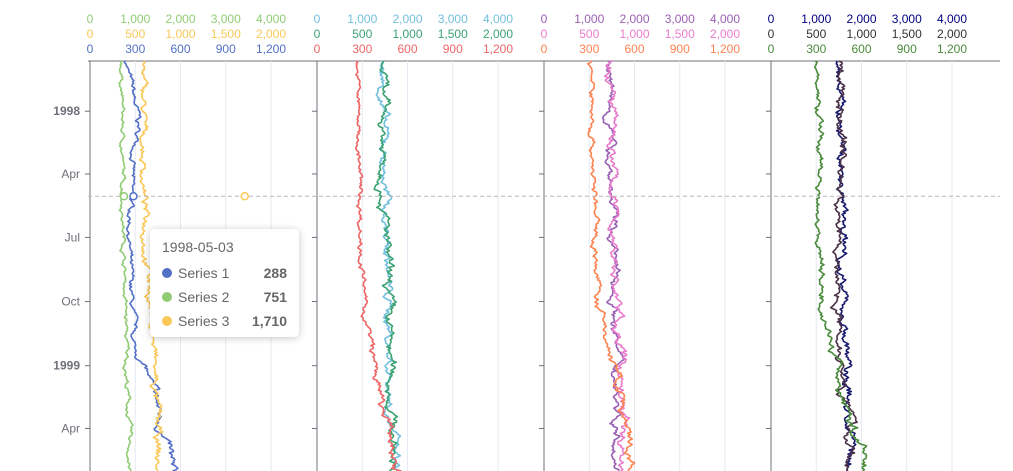 The image size is (1013, 471). I want to click on tooltip-row: Series 1 288, so click(224, 273).